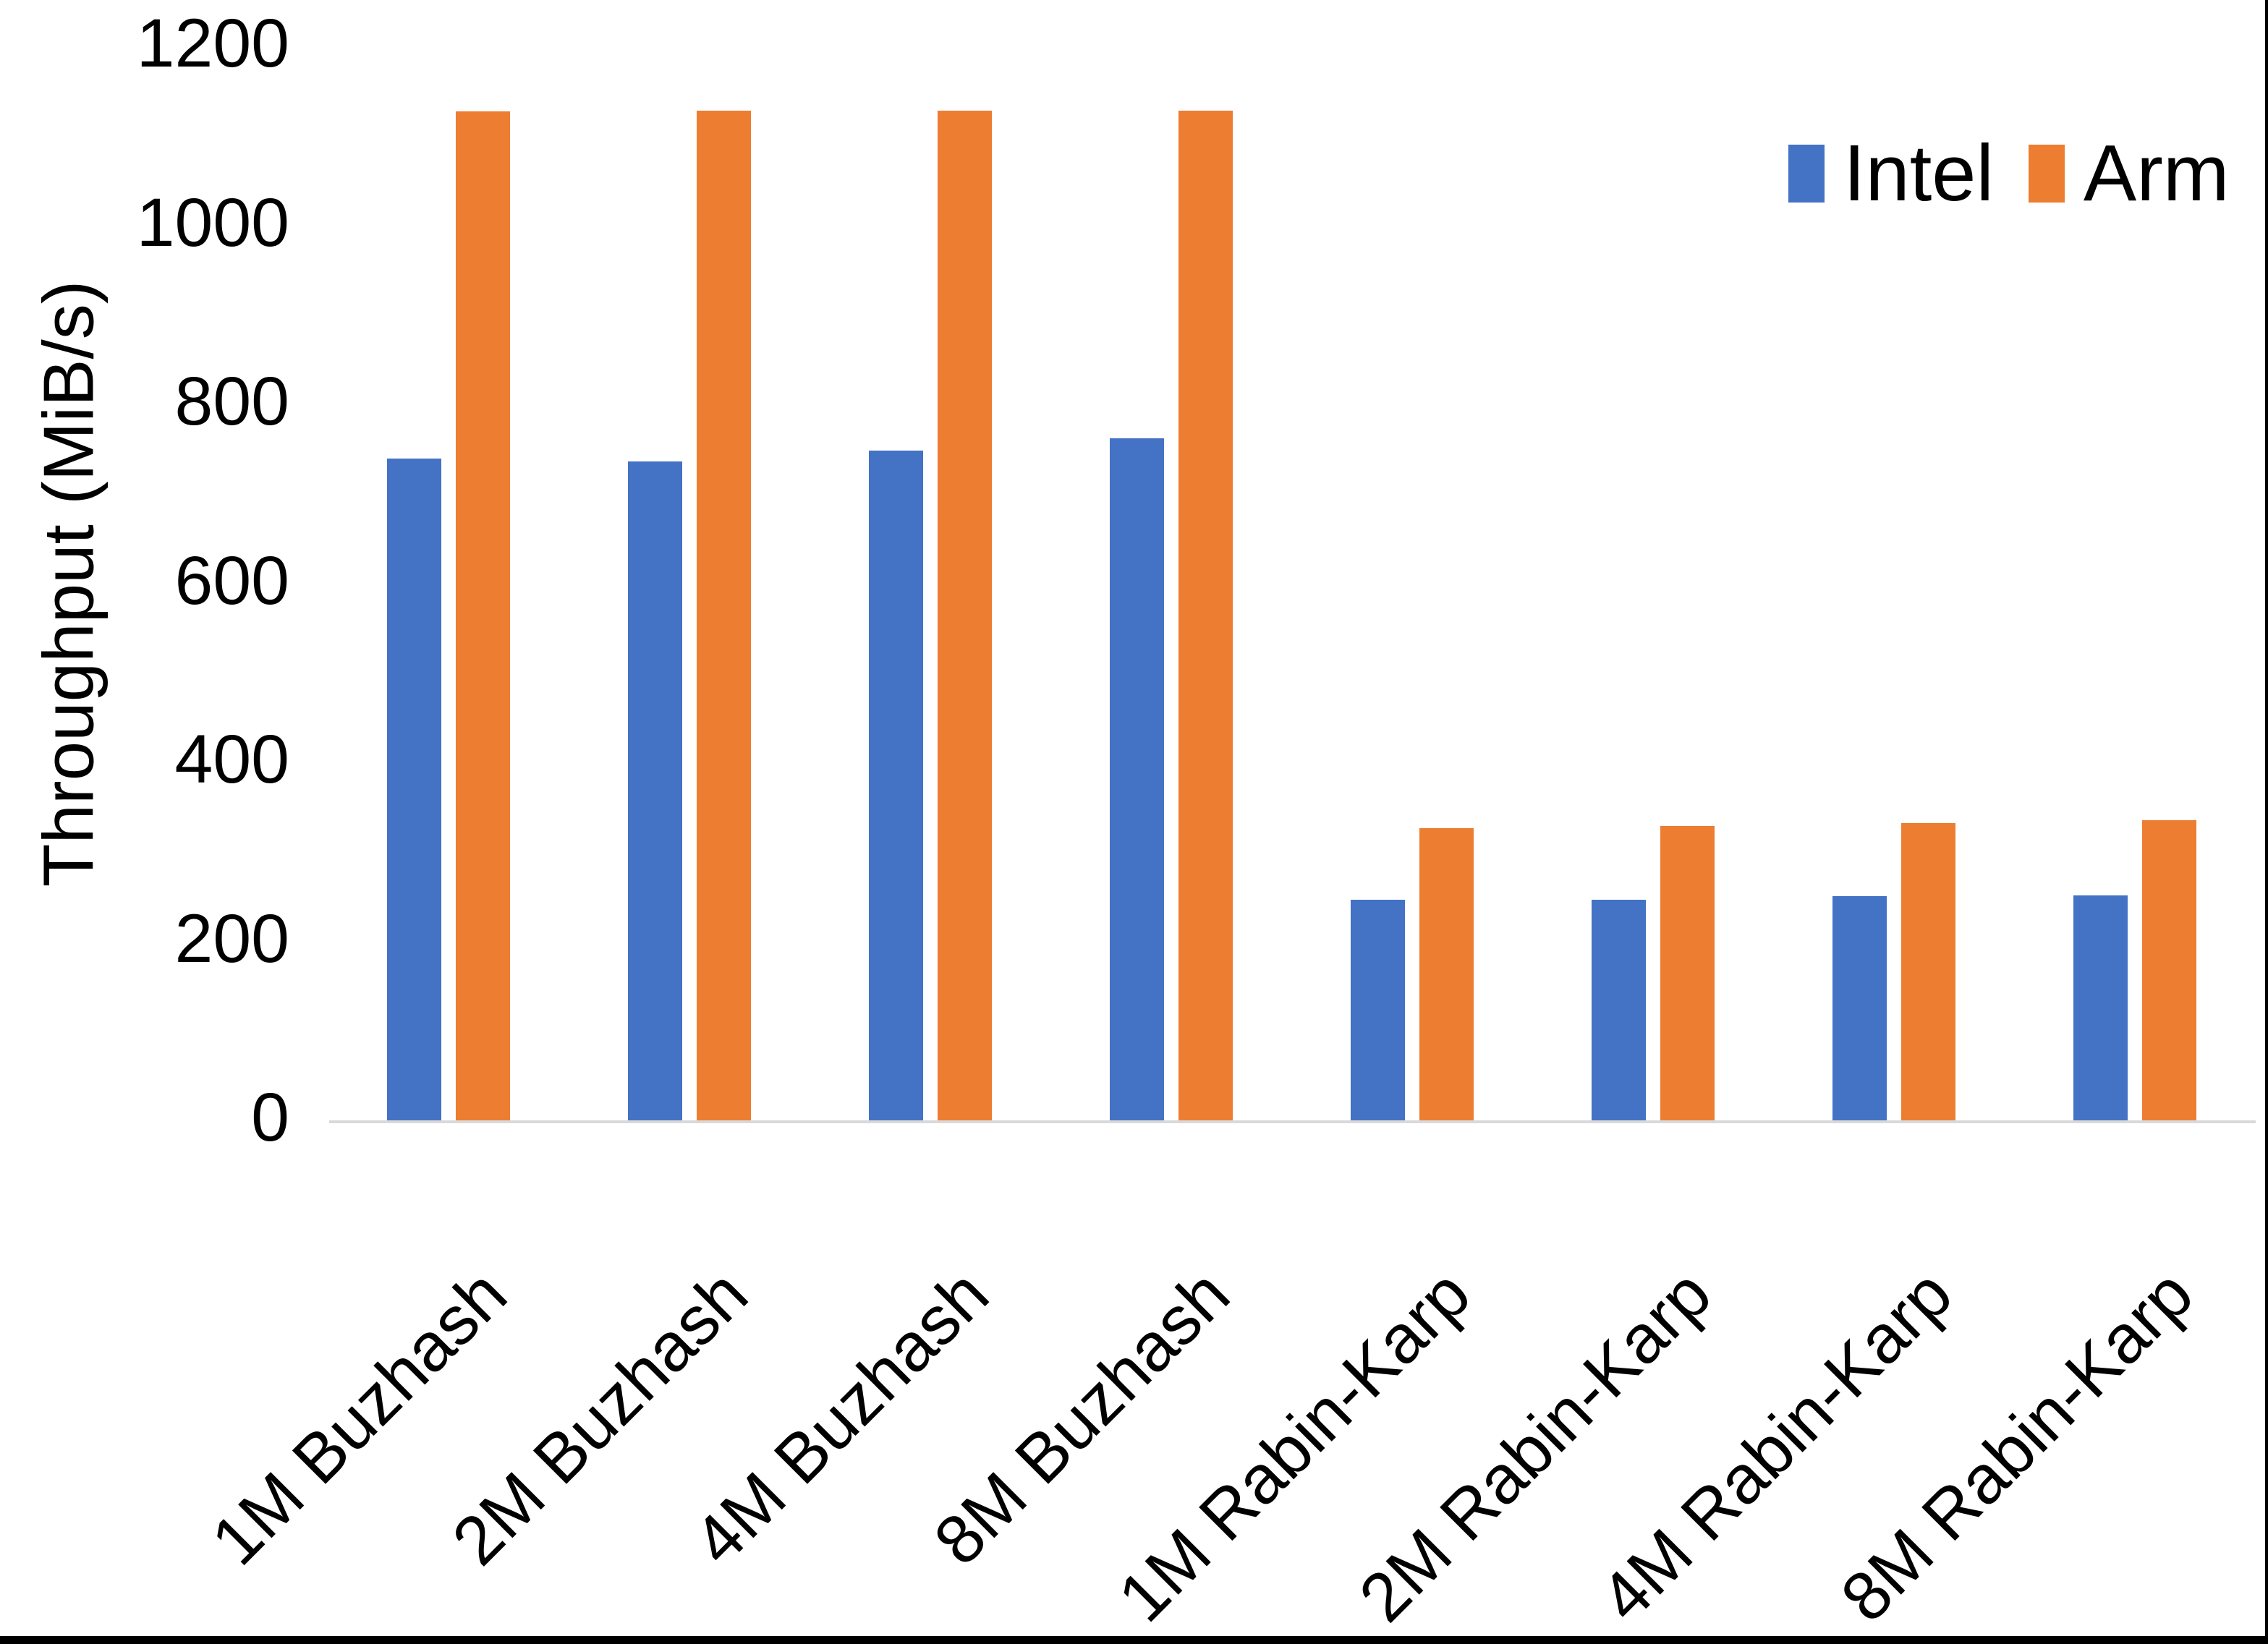 The image size is (2268, 1644). Describe the element at coordinates (270, 1118) in the screenshot. I see `y-tick-label: 0` at that location.